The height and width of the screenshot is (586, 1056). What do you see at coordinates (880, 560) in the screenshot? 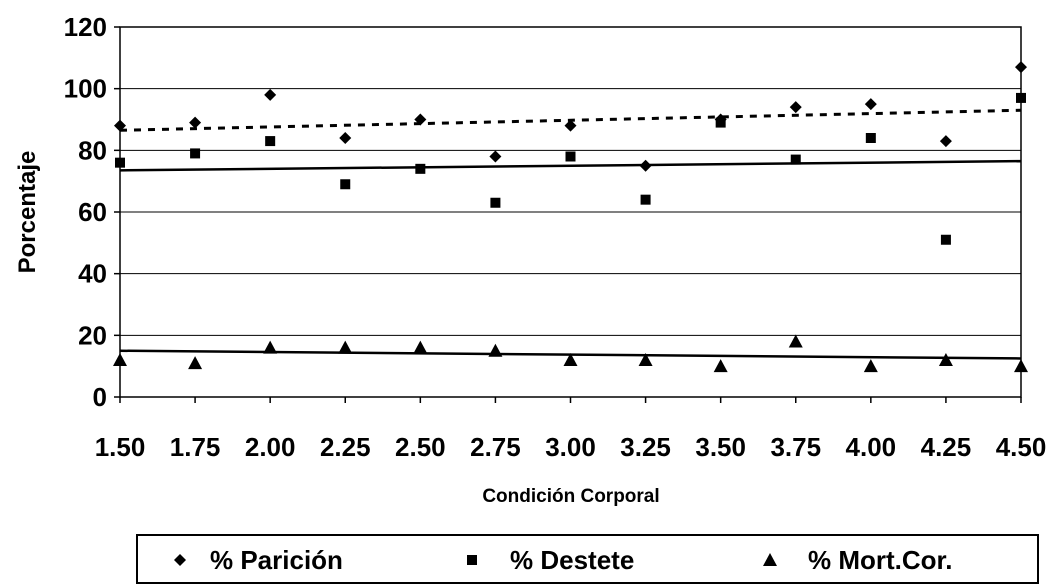
I see `legend-label: % Mort.Cor.` at bounding box center [880, 560].